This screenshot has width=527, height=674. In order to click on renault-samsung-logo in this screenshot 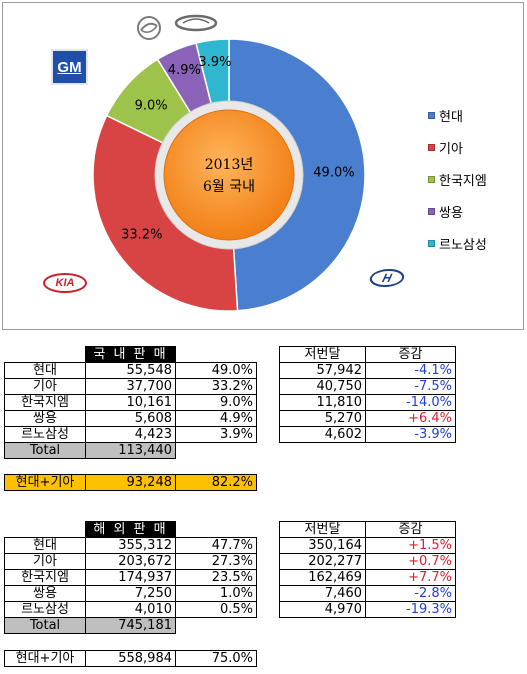, I will do `click(196, 23)`.